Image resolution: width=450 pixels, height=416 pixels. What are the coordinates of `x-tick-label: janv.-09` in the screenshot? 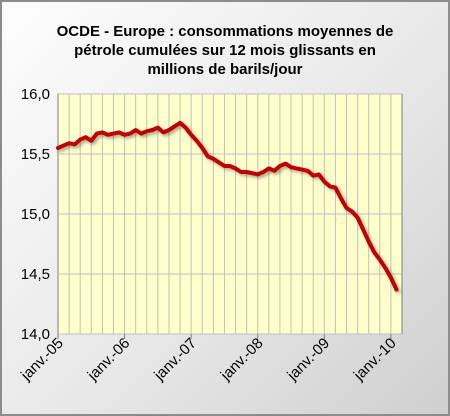 It's located at (308, 360).